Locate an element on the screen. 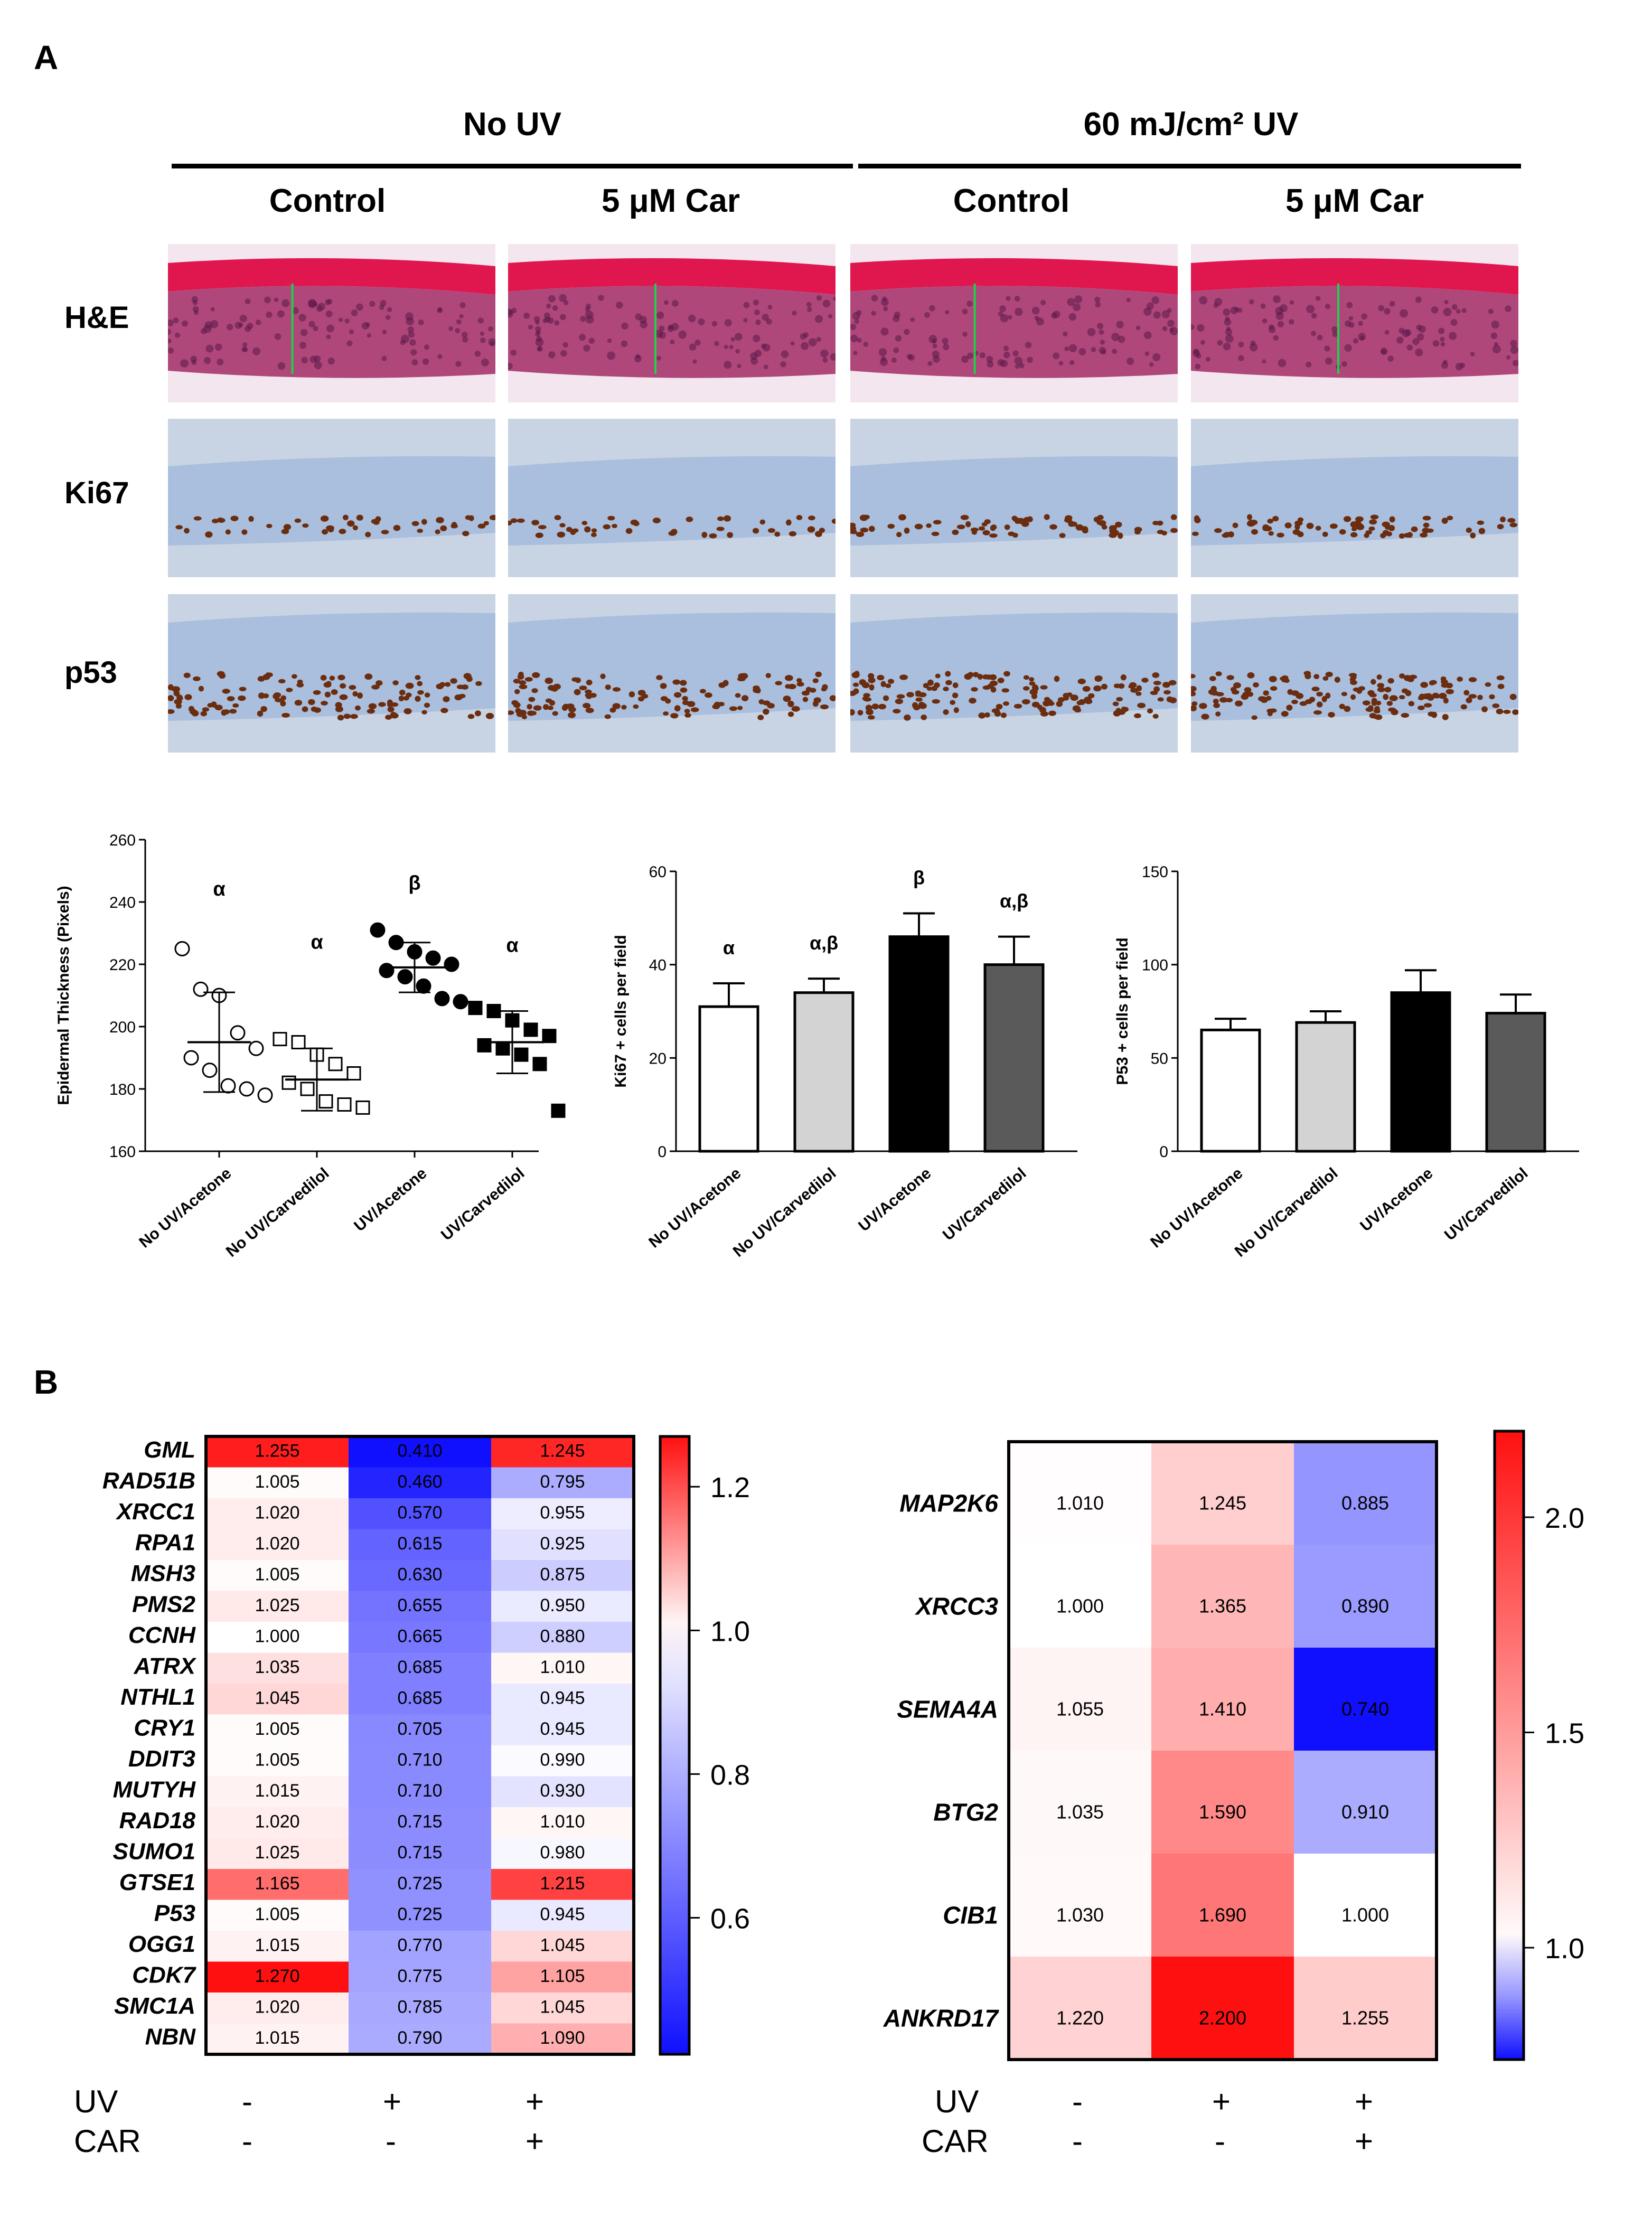  condition-car-2: - is located at coordinates (391, 2141).